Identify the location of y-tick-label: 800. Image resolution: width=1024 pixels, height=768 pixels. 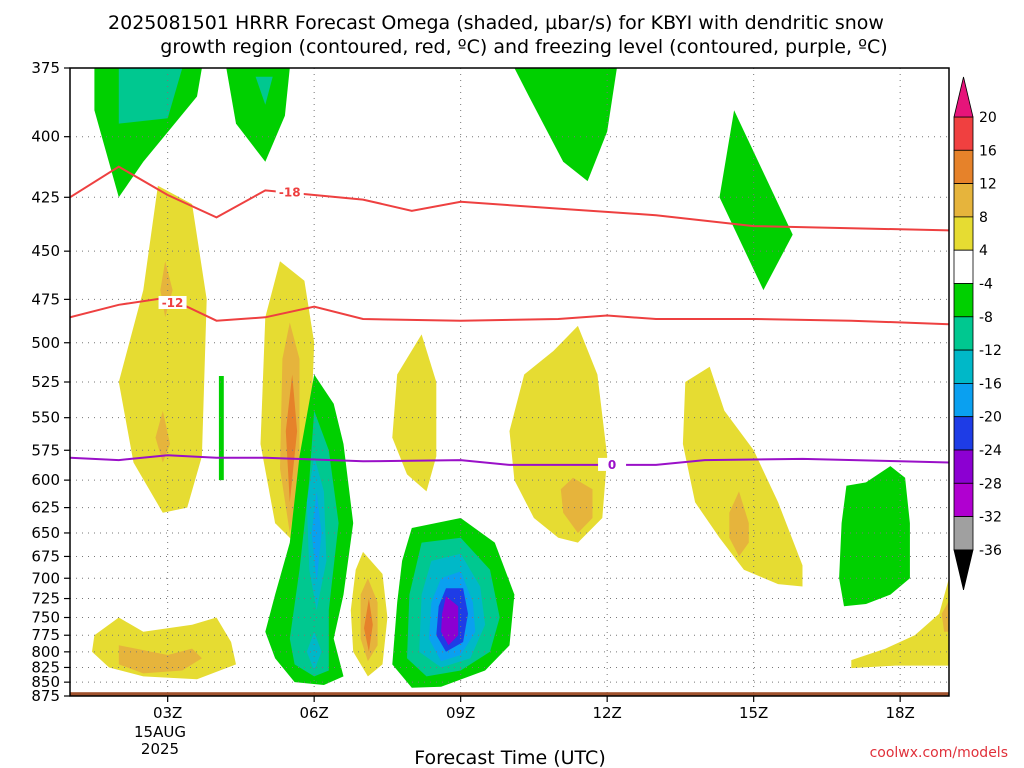
(45, 652).